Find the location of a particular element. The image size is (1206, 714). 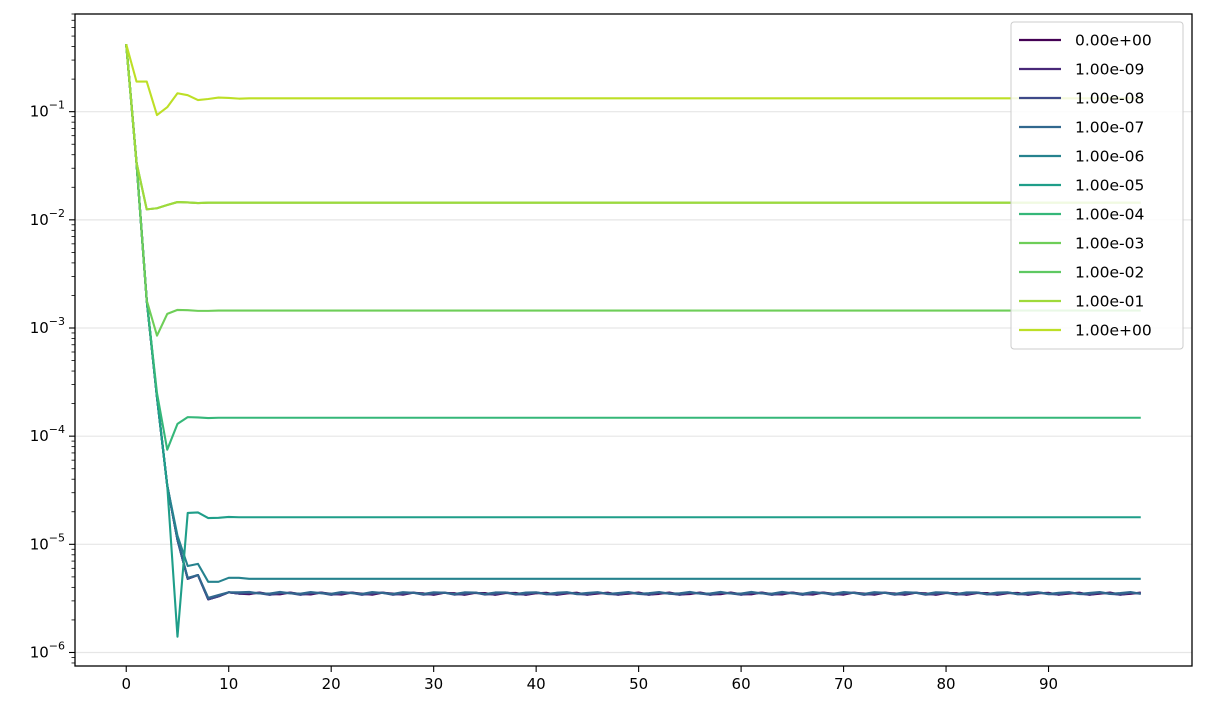

x-axis: 0 10 20 30 40 50 60 70 80 90 is located at coordinates (589, 679).